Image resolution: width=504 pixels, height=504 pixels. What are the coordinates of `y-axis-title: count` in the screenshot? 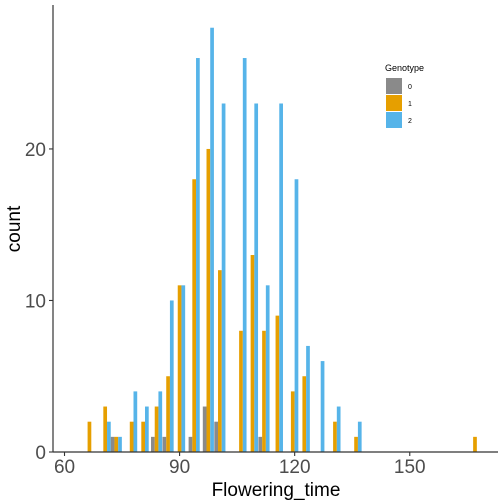 It's located at (14, 228).